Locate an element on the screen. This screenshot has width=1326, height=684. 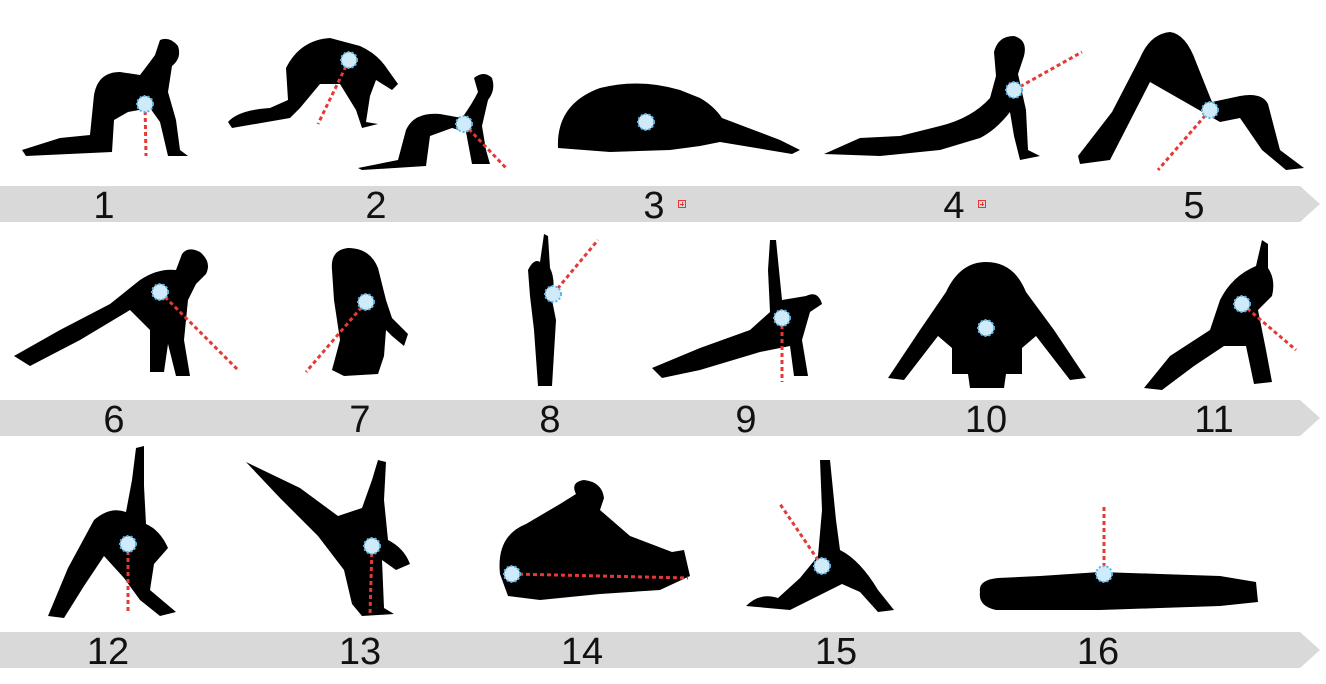
pose-label-8: 8 is located at coordinates (550, 420).